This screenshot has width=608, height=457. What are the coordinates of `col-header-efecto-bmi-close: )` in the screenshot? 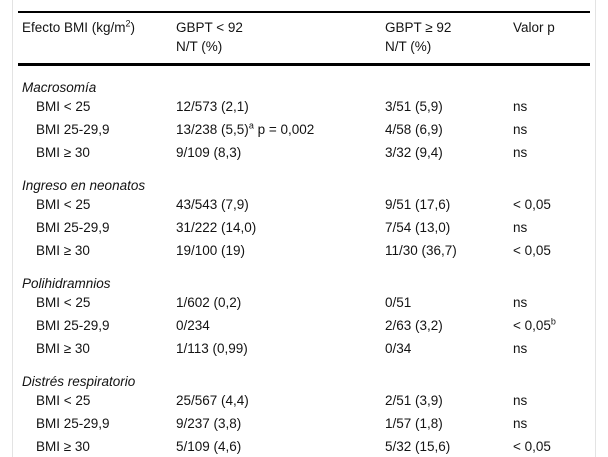 It's located at (133, 27).